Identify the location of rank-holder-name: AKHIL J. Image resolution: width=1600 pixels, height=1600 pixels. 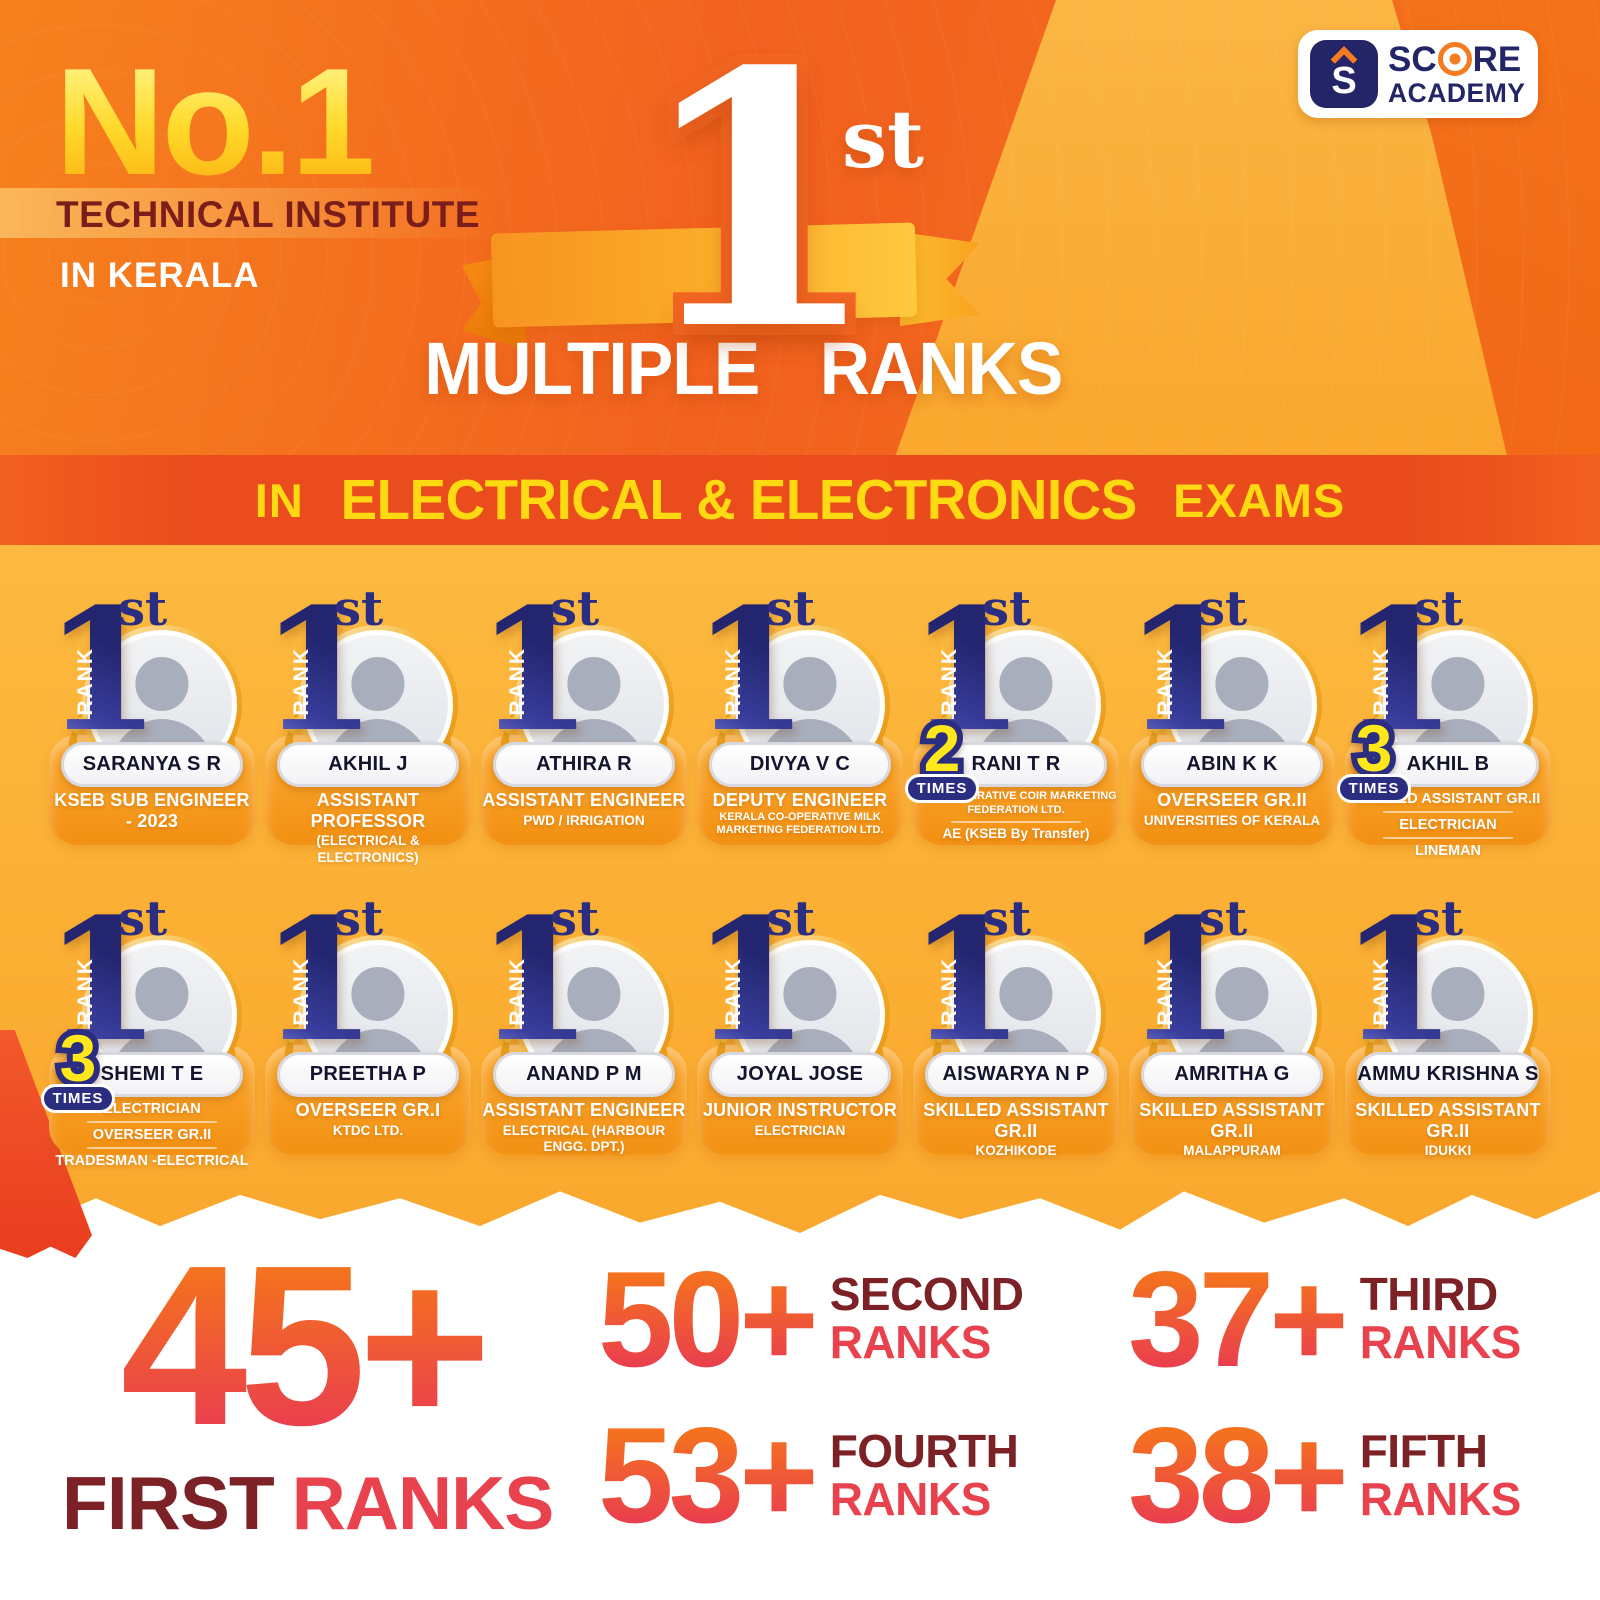
(368, 764).